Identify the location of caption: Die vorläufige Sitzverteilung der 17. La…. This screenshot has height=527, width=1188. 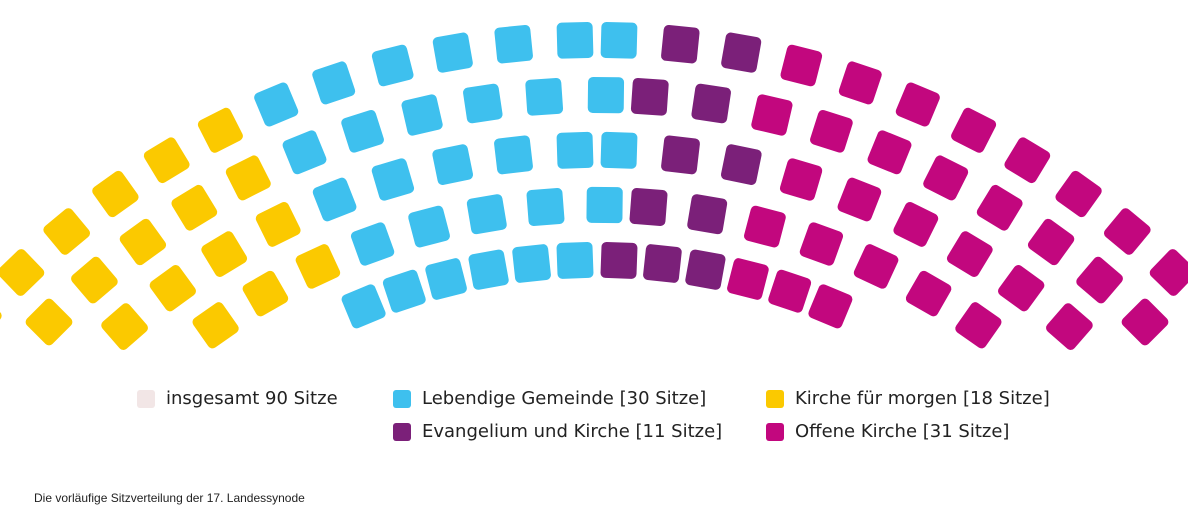
(169, 498).